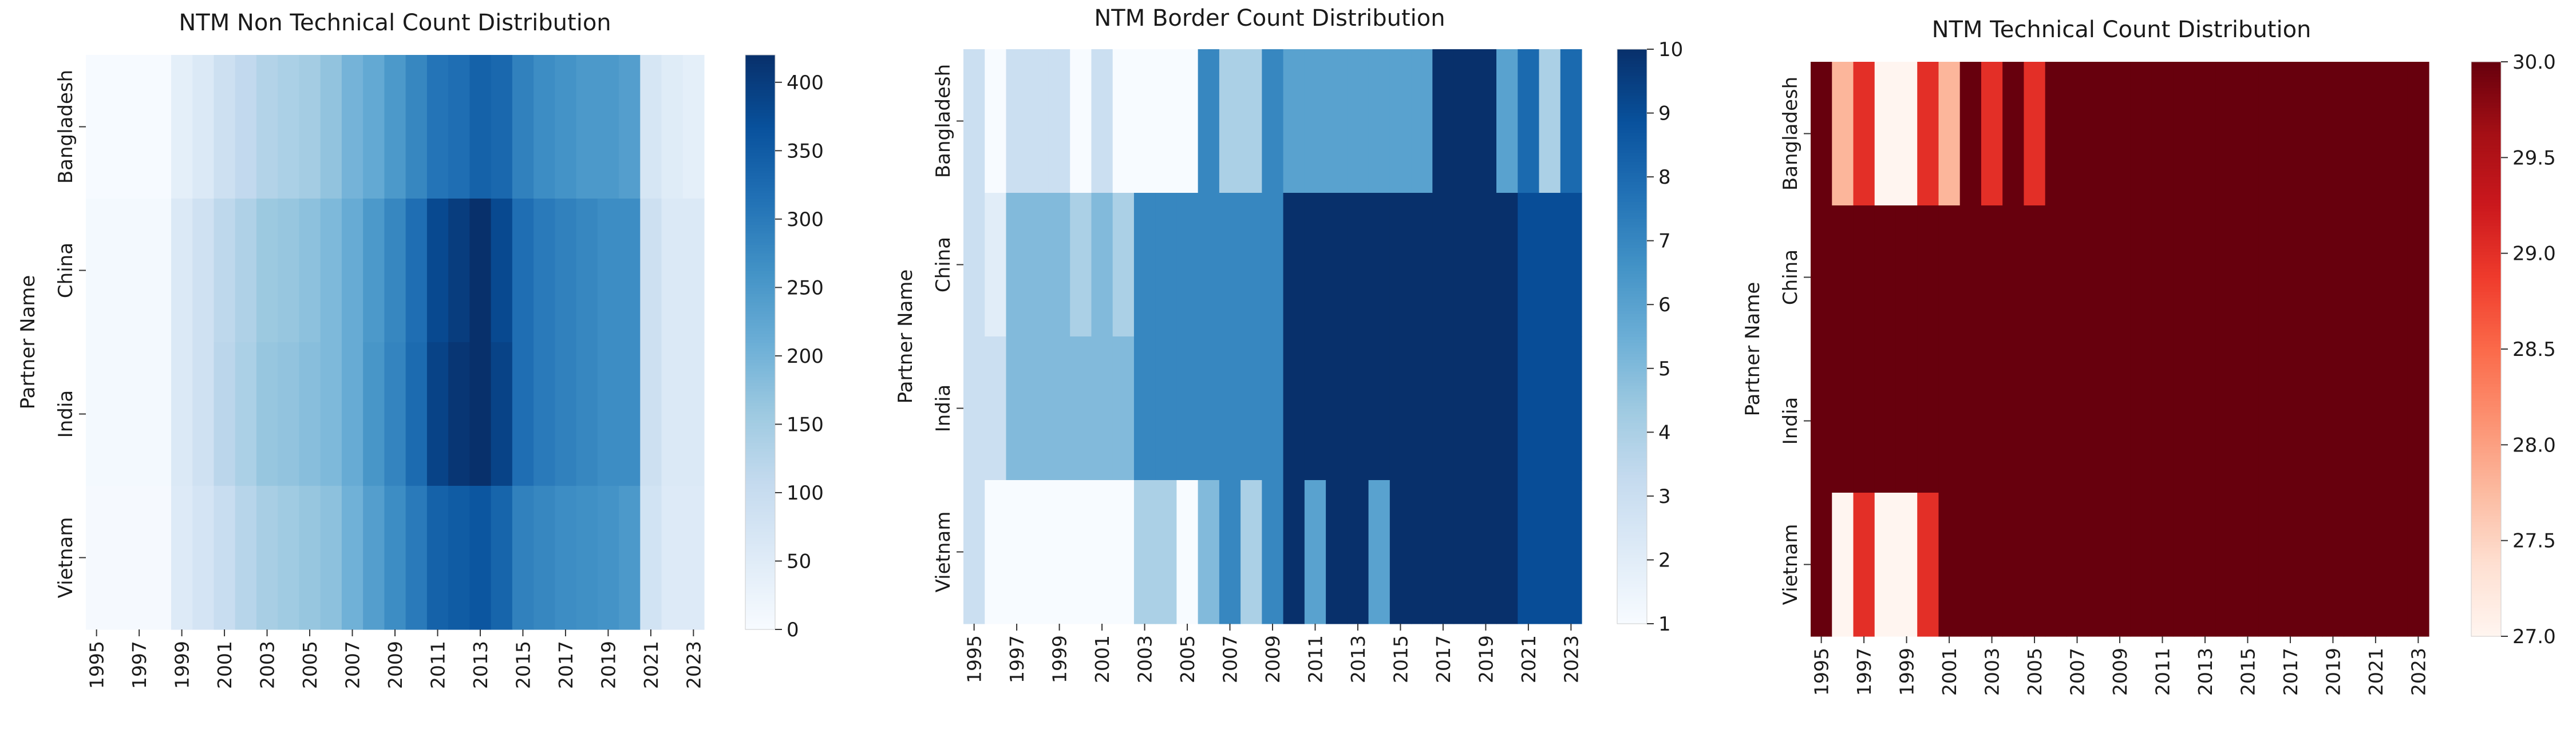 This screenshot has width=2576, height=729. What do you see at coordinates (65, 127) in the screenshot?
I see `y-tick-label: Bangladesh` at bounding box center [65, 127].